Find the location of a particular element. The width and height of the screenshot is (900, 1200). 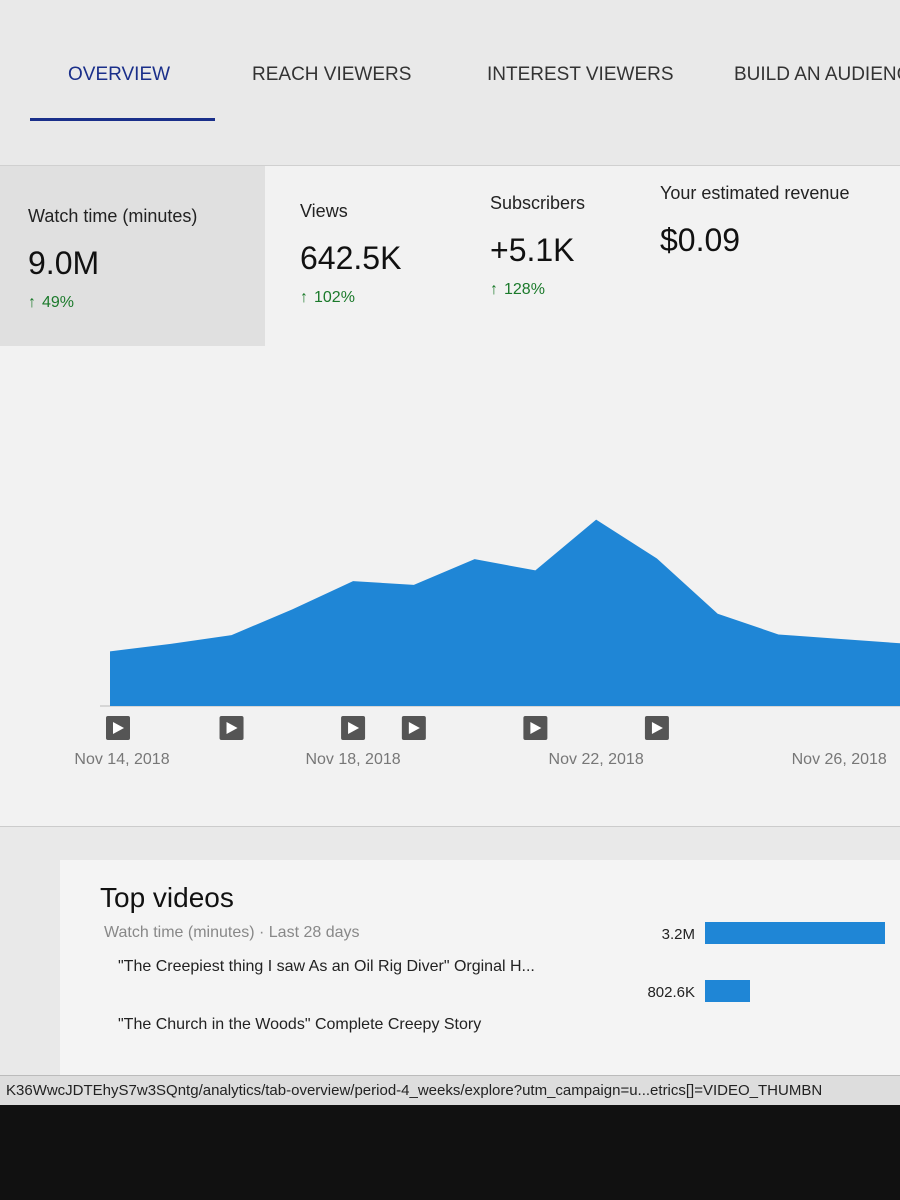

section-title: Top videos is located at coordinates (167, 897).